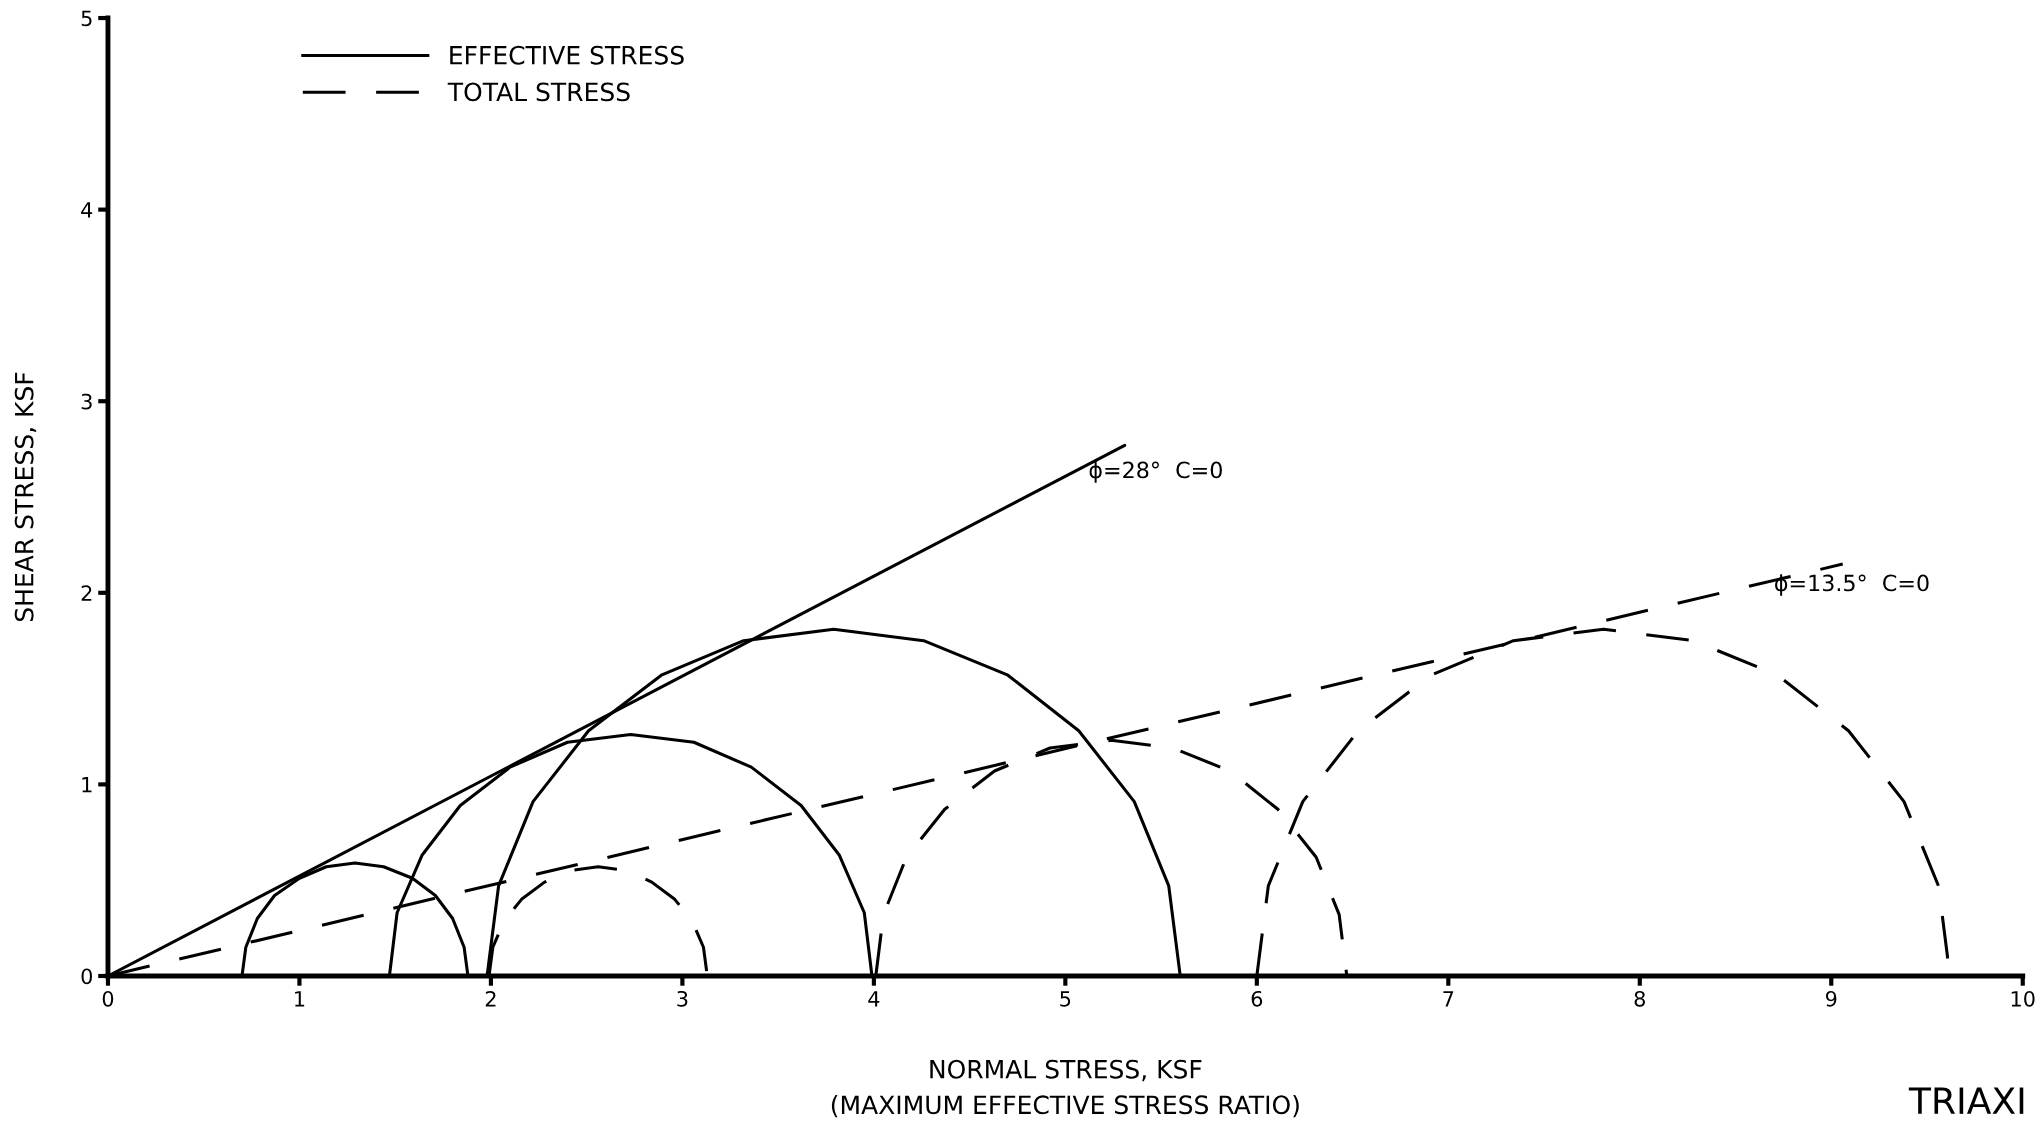 The width and height of the screenshot is (2037, 1127). I want to click on legend-label: EFFECTIVE STRESS, so click(567, 55).